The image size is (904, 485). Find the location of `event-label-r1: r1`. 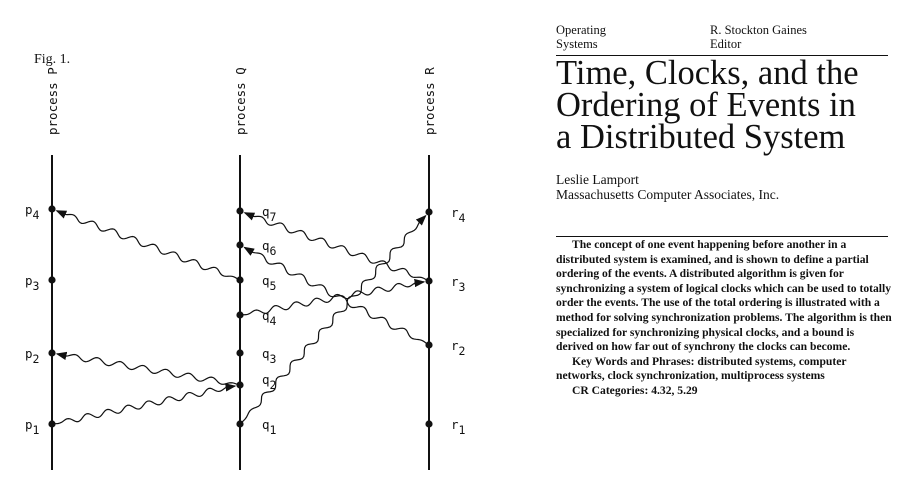

event-label-r1: r1 is located at coordinates (458, 427).